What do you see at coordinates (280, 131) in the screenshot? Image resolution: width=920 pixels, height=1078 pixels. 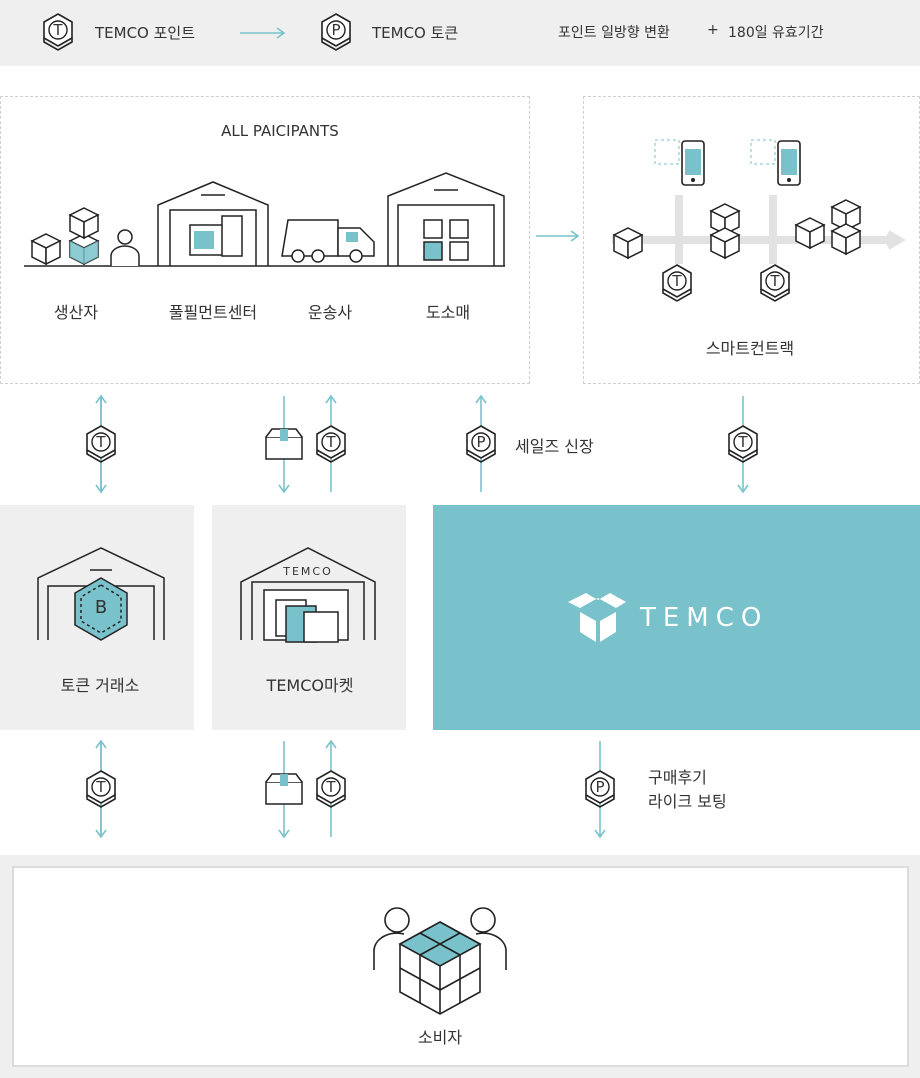 I see `participants-heading: ALL PAICIPANTS` at bounding box center [280, 131].